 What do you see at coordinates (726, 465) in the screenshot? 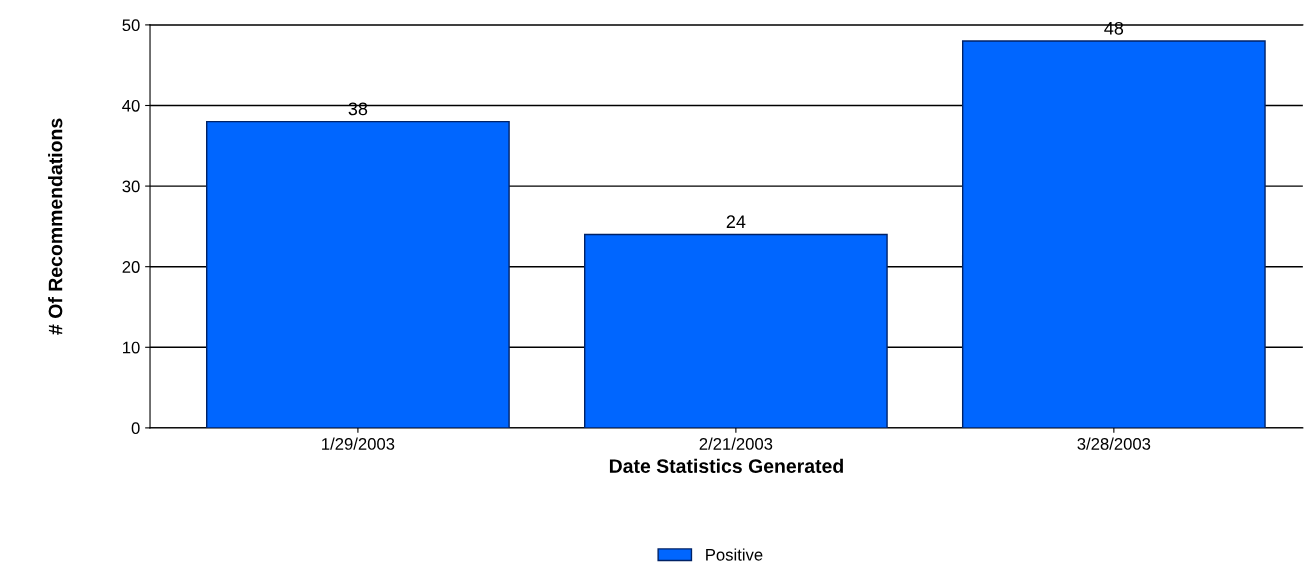
I see `x-axis-title: Date Statistics Generated` at bounding box center [726, 465].